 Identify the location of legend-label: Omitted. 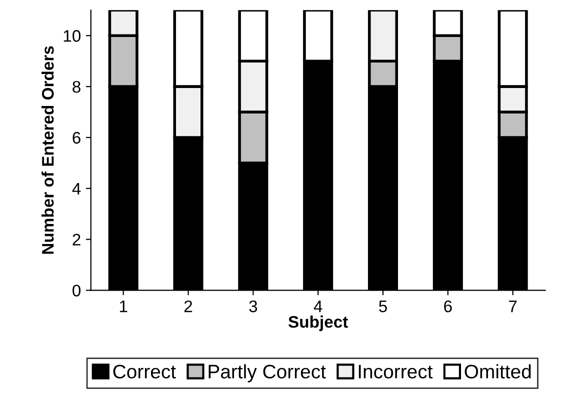
(497, 371).